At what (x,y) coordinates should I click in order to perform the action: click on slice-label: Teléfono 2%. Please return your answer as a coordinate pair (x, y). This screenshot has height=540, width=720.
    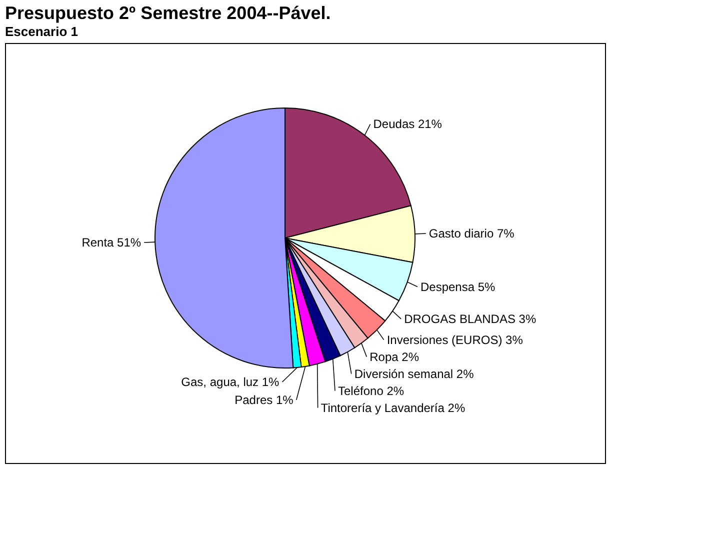
    Looking at the image, I should click on (371, 391).